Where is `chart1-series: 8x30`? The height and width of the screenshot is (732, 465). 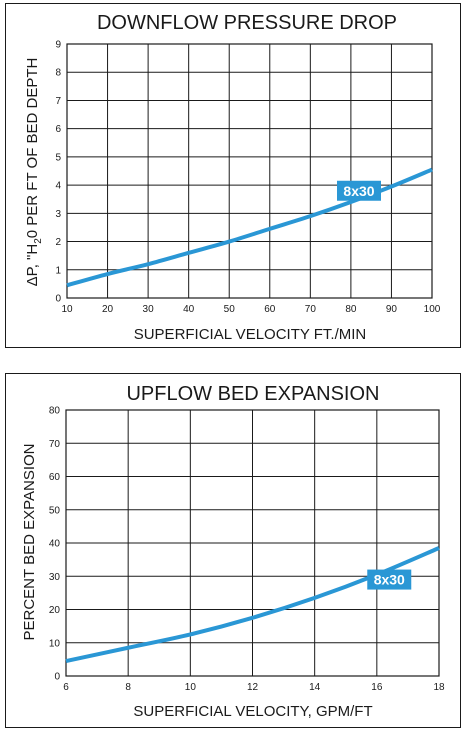
chart1-series: 8x30 is located at coordinates (249, 227).